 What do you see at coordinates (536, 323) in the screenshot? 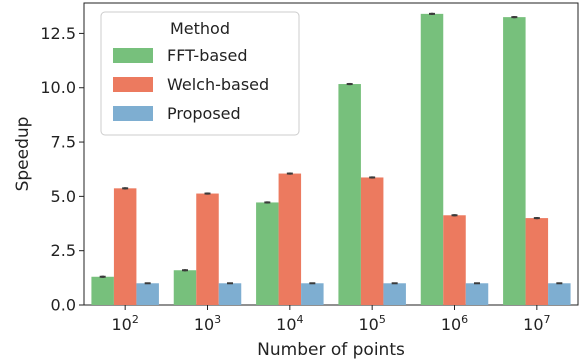
I see `x-tick-label: 10⁷` at bounding box center [536, 323].